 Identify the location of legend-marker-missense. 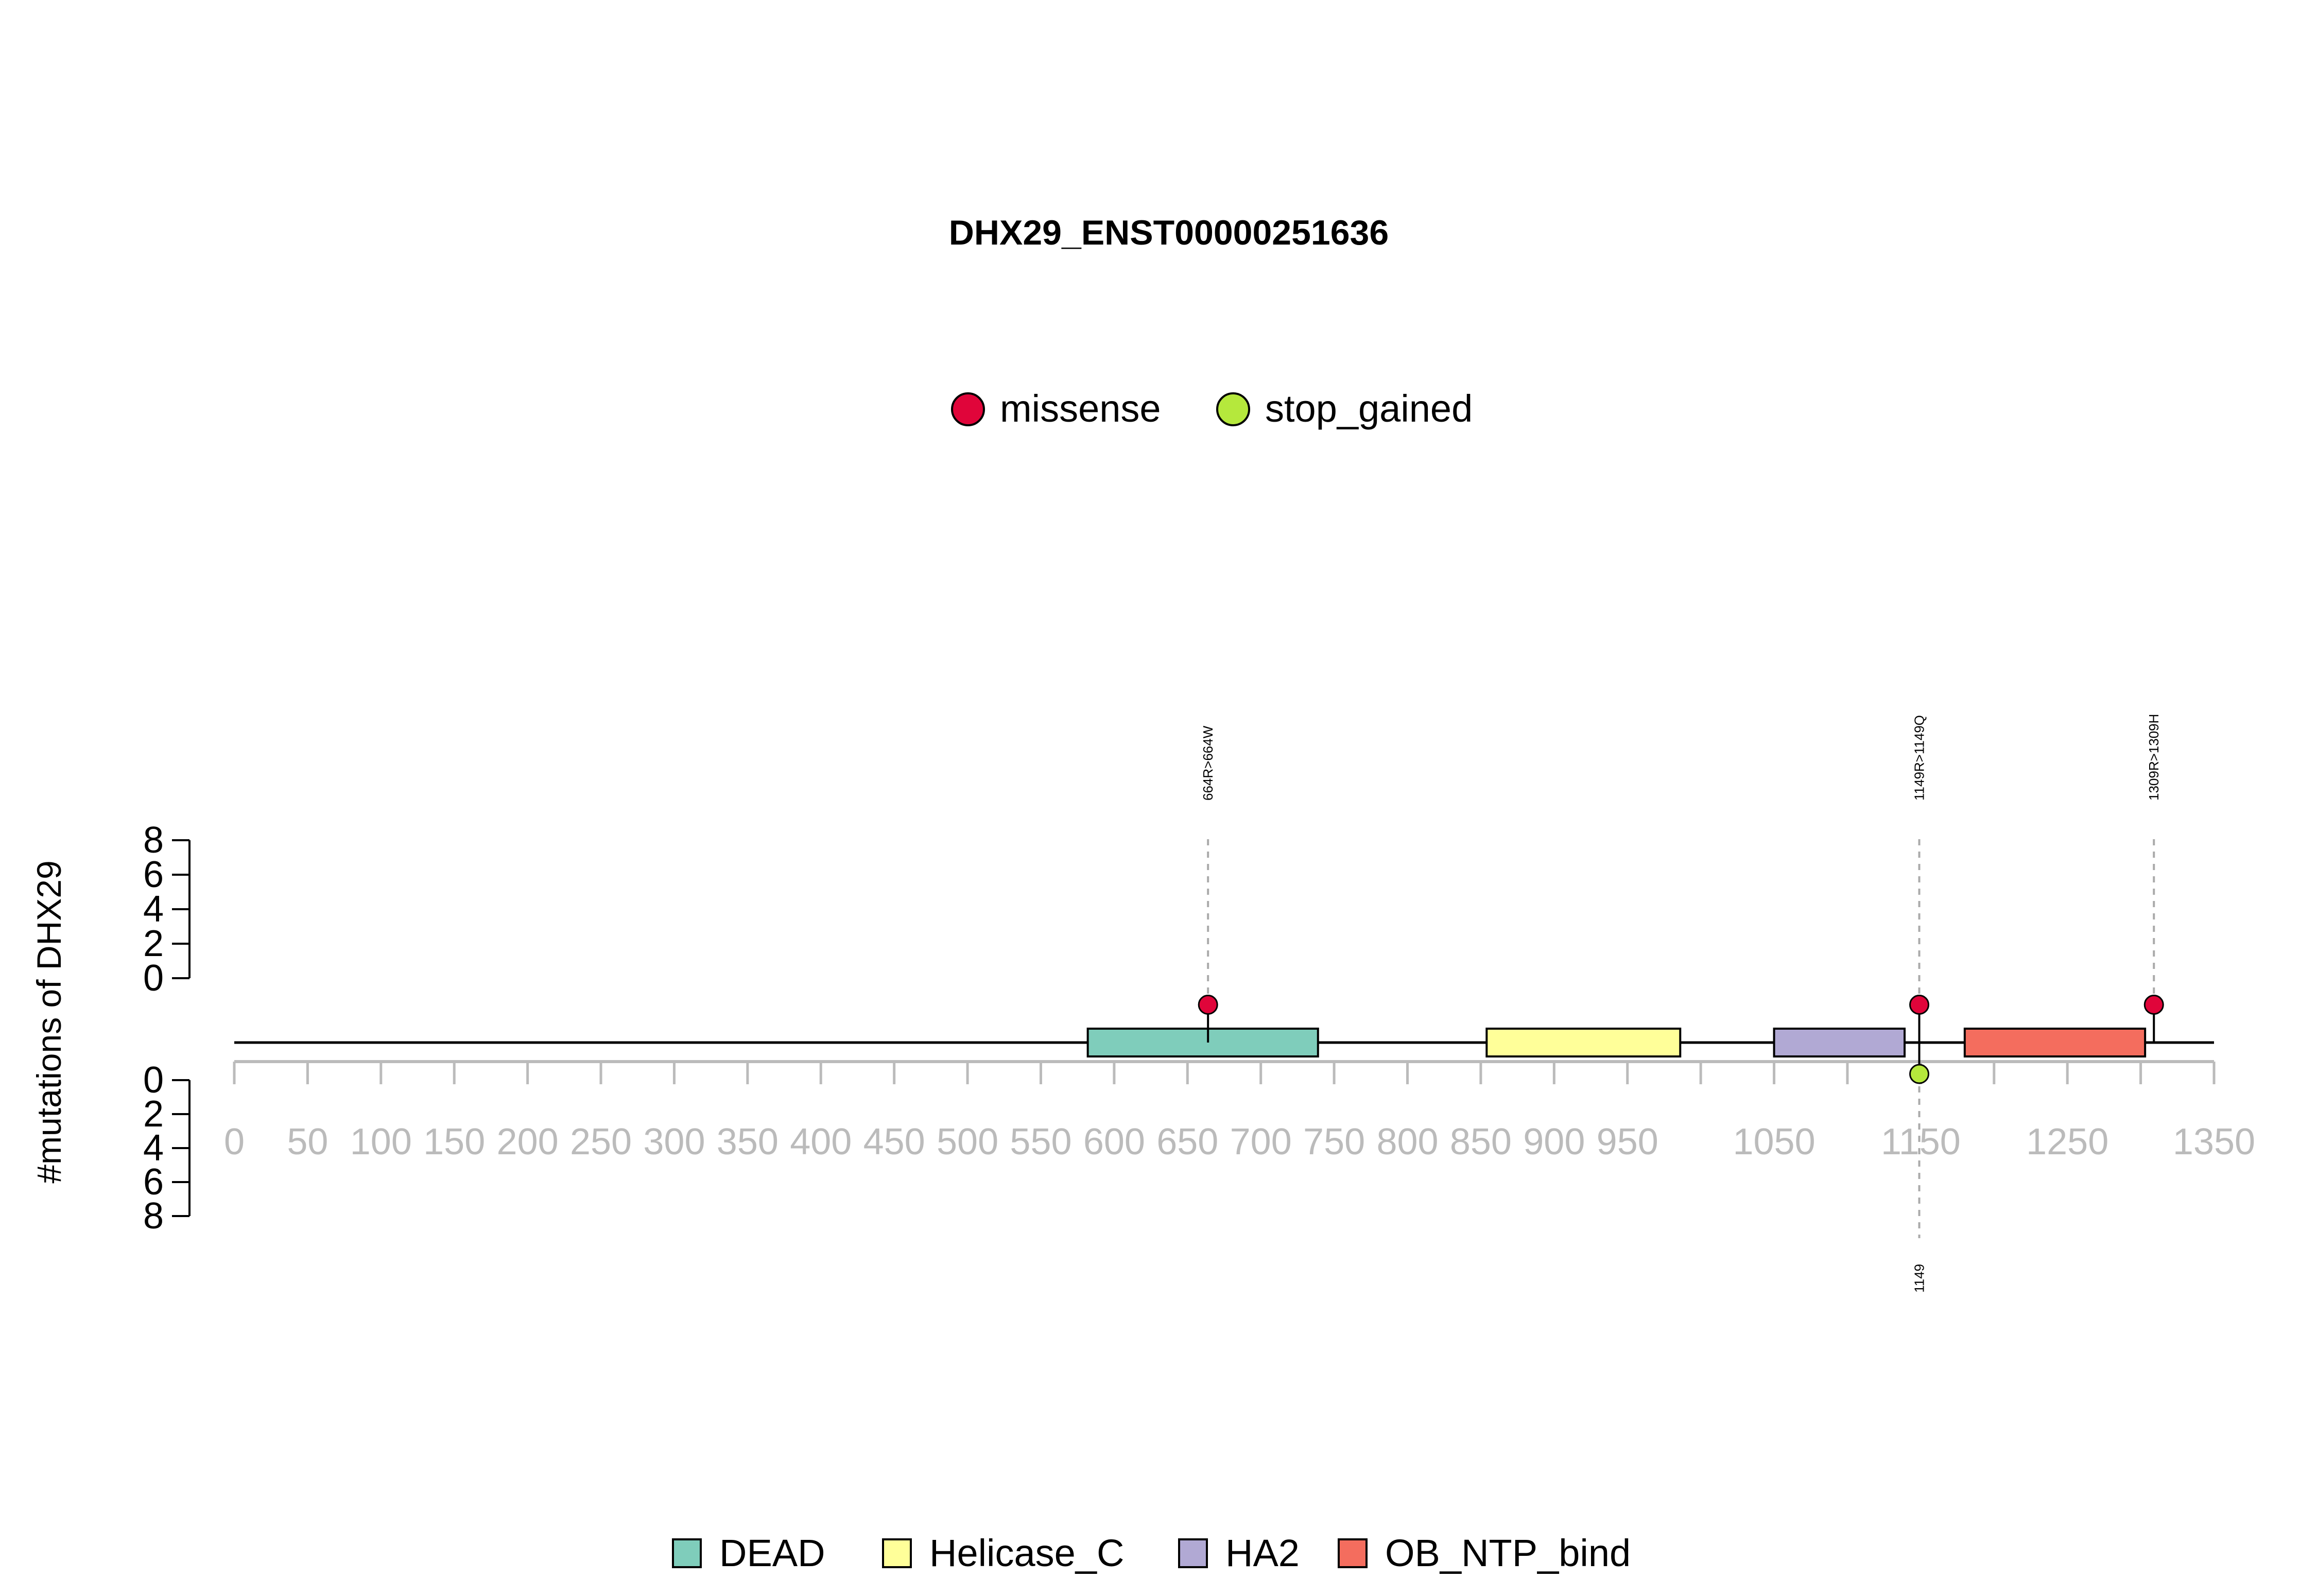
(968, 409).